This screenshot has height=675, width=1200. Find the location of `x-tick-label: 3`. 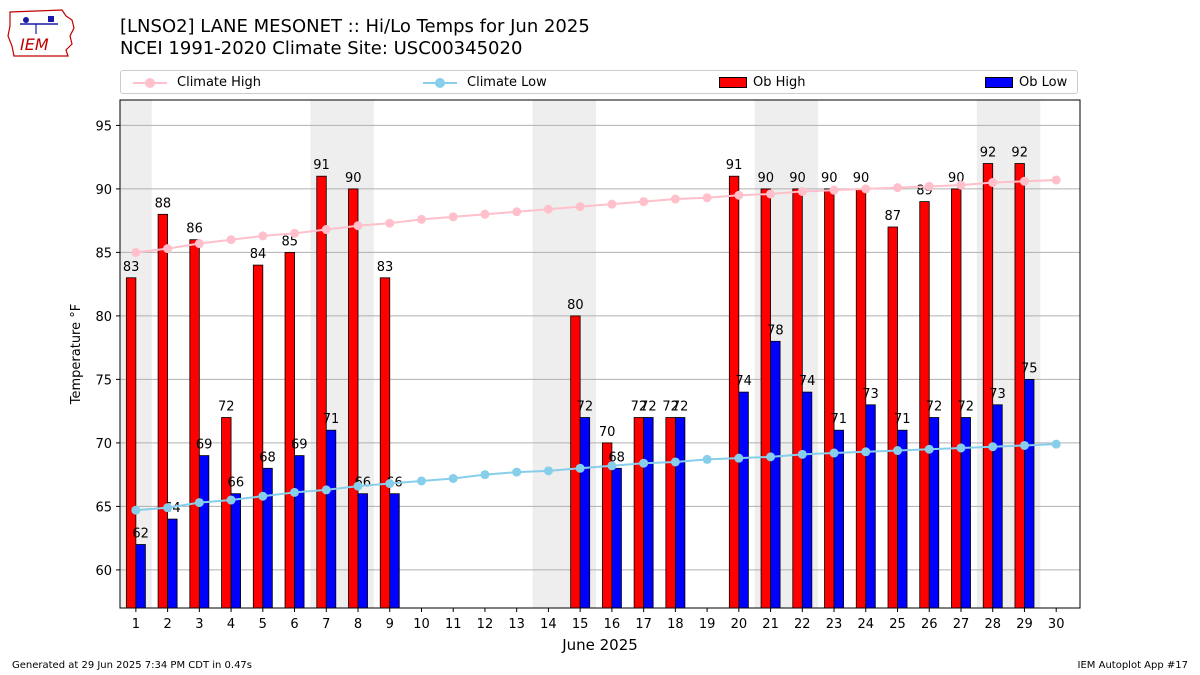

x-tick-label: 3 is located at coordinates (199, 624).